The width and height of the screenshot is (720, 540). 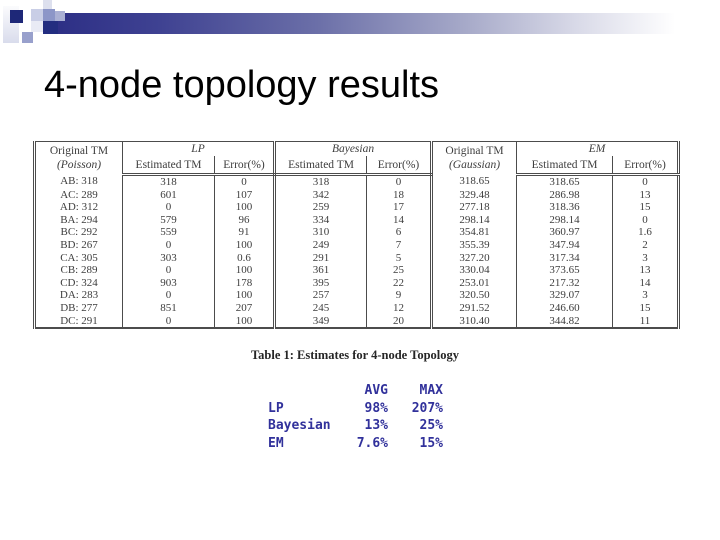 What do you see at coordinates (565, 232) in the screenshot?
I see `table-row-cell: 360.97` at bounding box center [565, 232].